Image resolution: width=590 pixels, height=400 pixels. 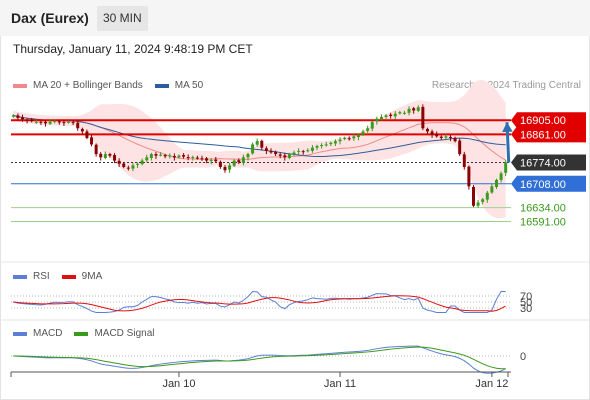 I want to click on legend-9ma-swatch, so click(x=68, y=276).